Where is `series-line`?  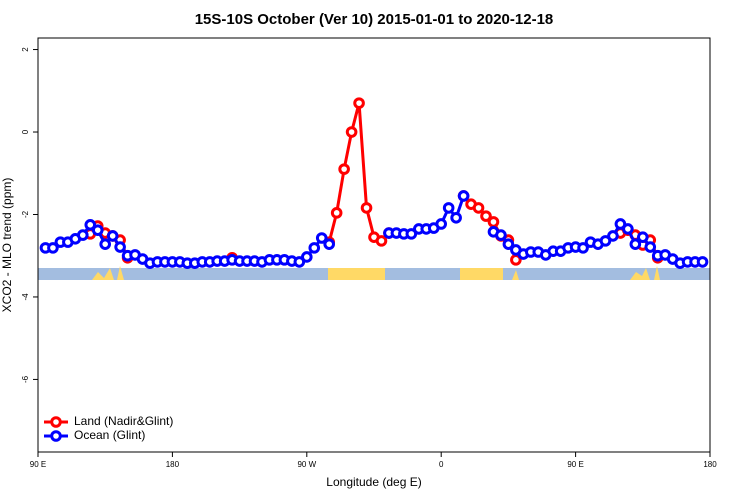 series-line is located at coordinates (374, 230).